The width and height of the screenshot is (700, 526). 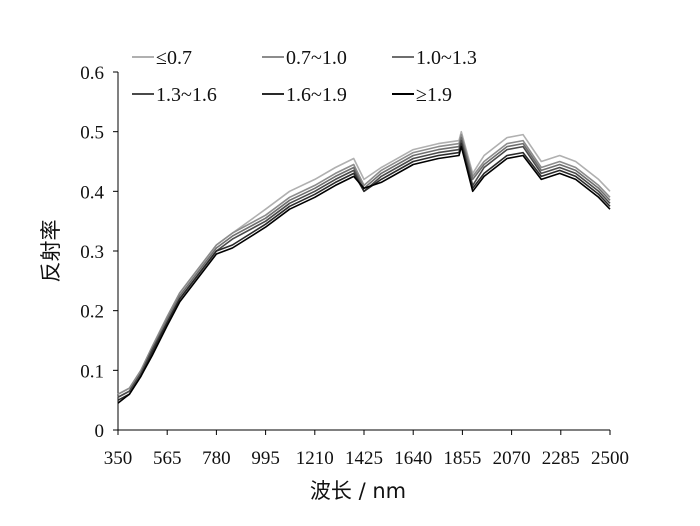 I want to click on y-tick-label: 0.3, so click(x=92, y=252).